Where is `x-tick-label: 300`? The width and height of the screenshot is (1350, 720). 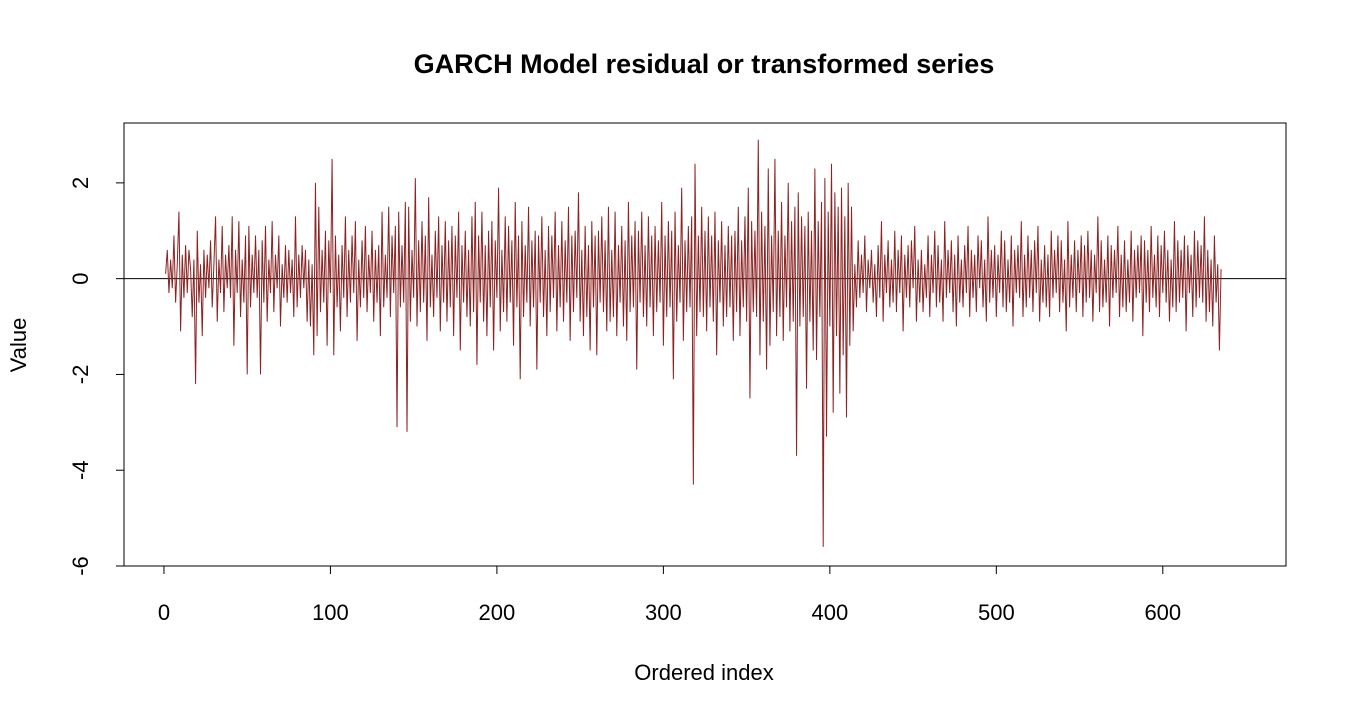 x-tick-label: 300 is located at coordinates (663, 612).